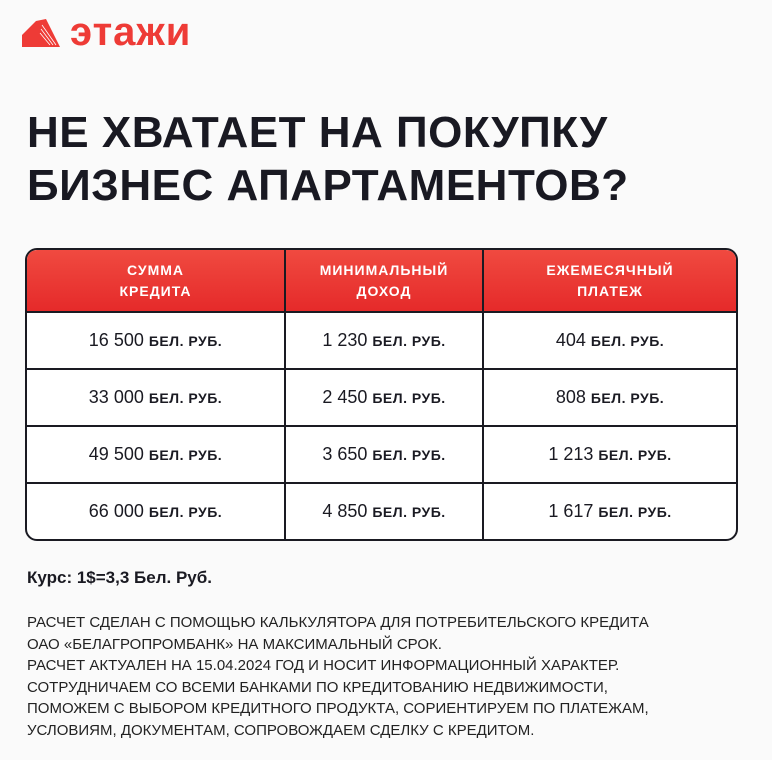  What do you see at coordinates (116, 454) in the screenshot?
I see `cell-value: 49 500` at bounding box center [116, 454].